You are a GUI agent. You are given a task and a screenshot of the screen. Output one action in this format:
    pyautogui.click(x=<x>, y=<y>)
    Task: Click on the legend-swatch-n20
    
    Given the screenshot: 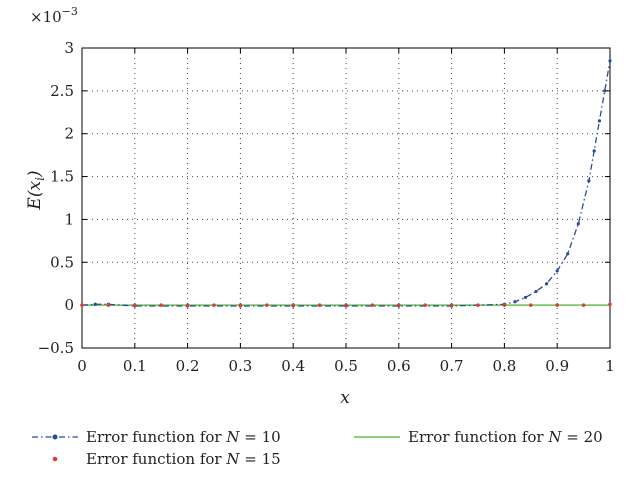 What is the action you would take?
    pyautogui.click(x=377, y=437)
    